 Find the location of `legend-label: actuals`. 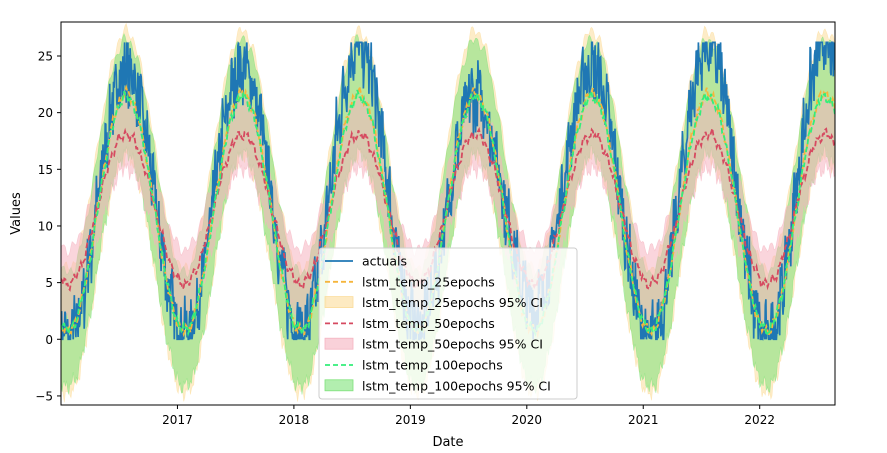

legend-label: actuals is located at coordinates (384, 261).